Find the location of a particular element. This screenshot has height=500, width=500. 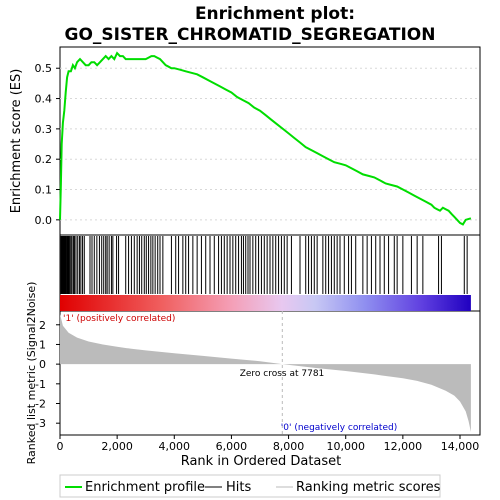

zero-cross-label: Zero cross at 7781 is located at coordinates (282, 374).